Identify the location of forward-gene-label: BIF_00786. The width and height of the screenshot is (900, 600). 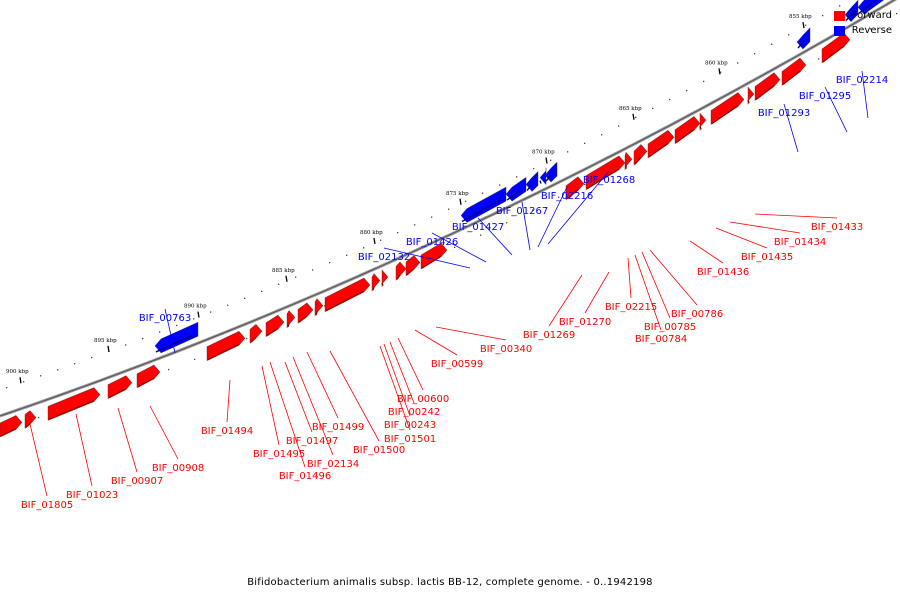
(697, 314).